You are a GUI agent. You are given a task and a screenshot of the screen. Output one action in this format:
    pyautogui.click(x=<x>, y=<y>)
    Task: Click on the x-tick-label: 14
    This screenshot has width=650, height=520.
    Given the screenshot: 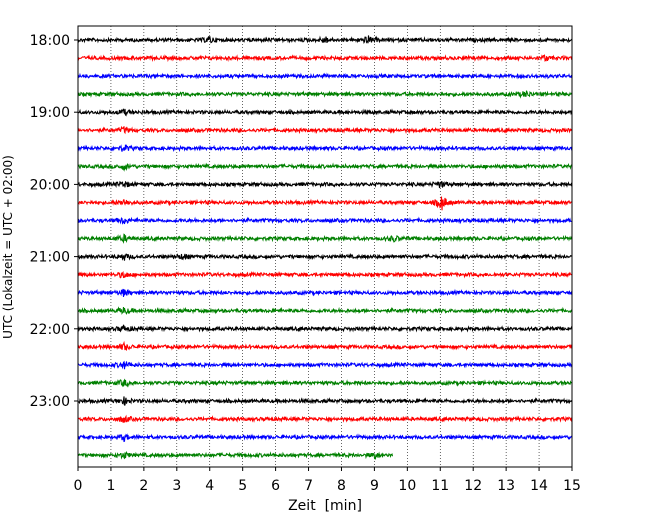 What is the action you would take?
    pyautogui.click(x=539, y=486)
    